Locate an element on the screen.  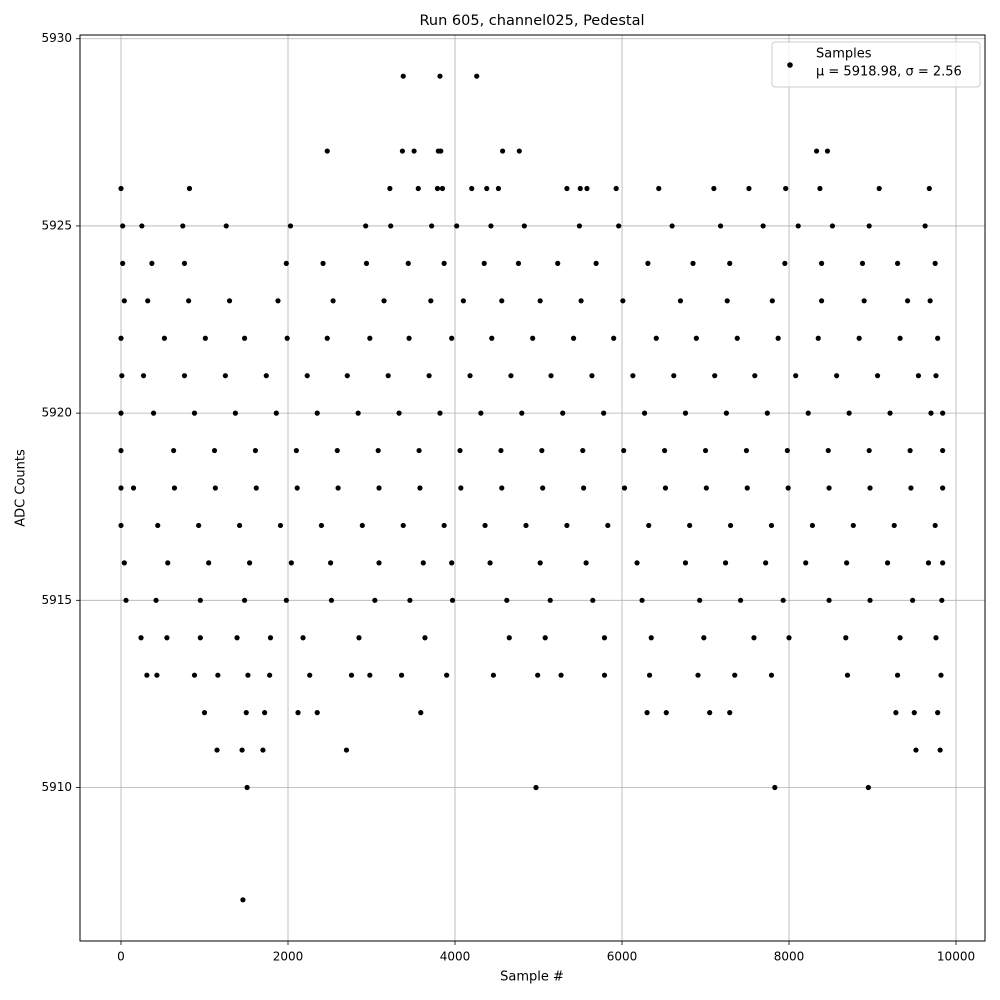
legend: Samples μ = 5918.98, σ = 2.56 is located at coordinates (876, 64).